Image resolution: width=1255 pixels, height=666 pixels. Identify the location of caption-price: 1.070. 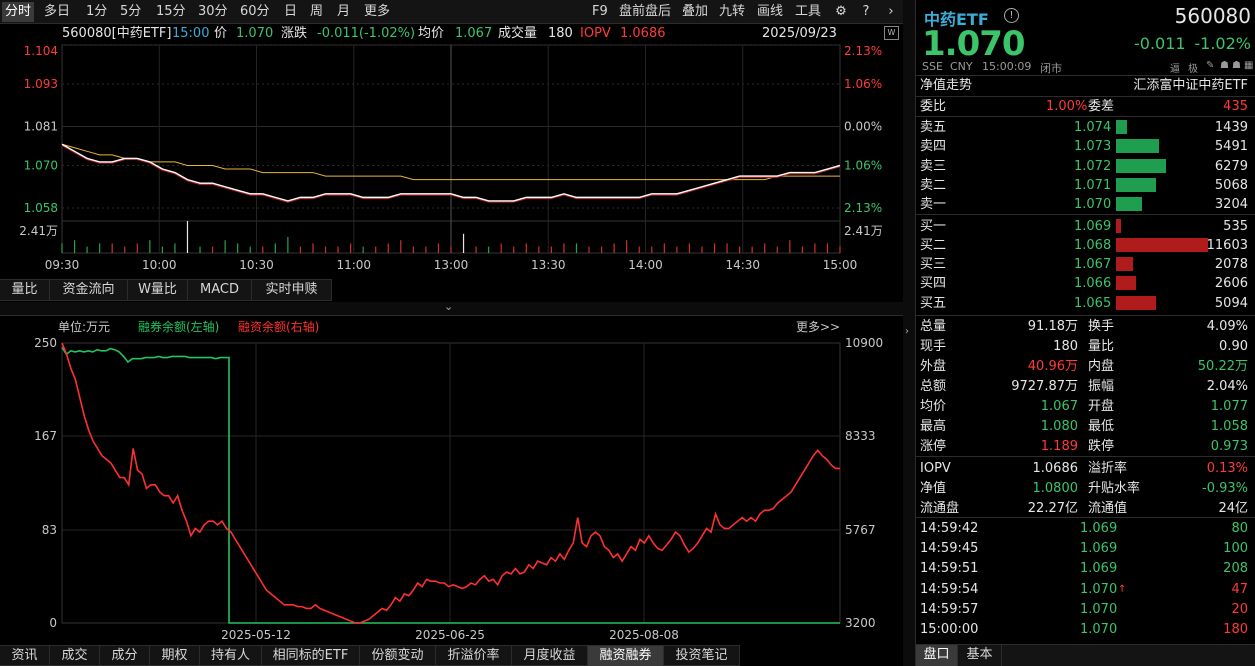
(255, 33).